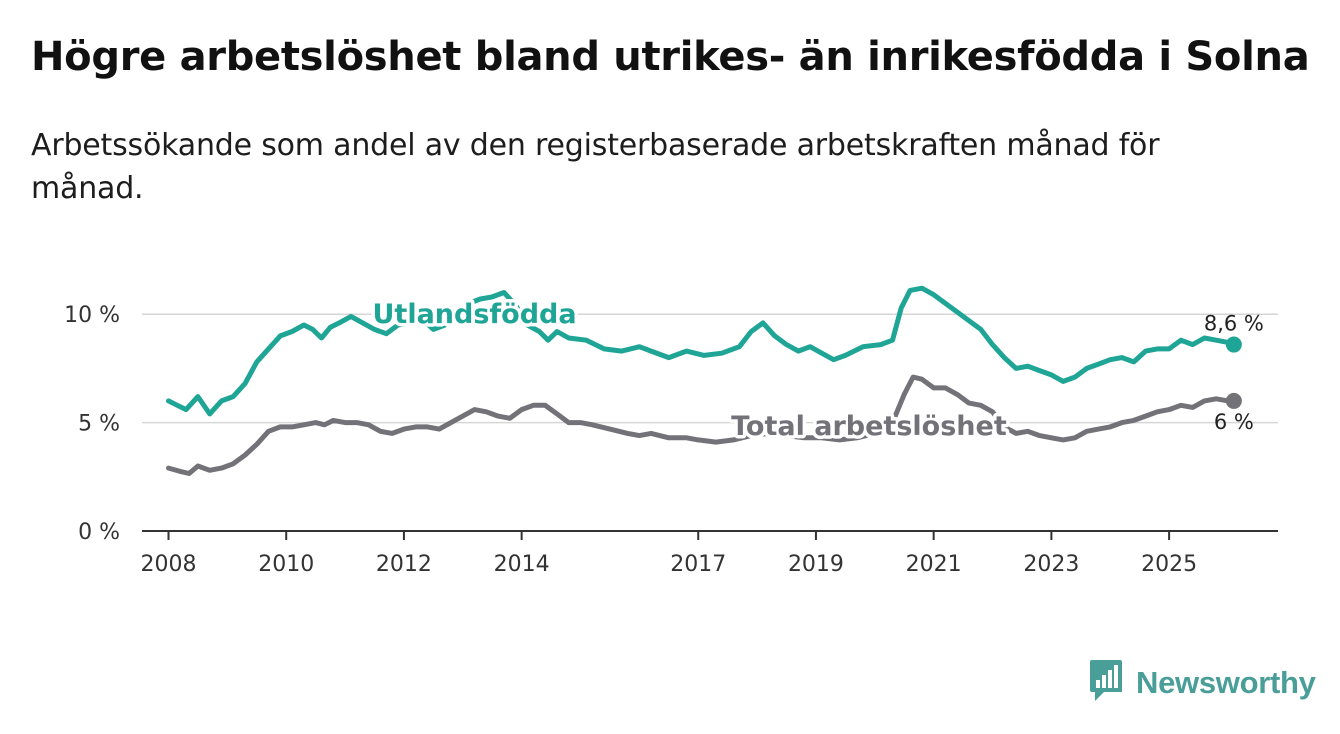  I want to click on x-tick-label: 2025, so click(1169, 564).